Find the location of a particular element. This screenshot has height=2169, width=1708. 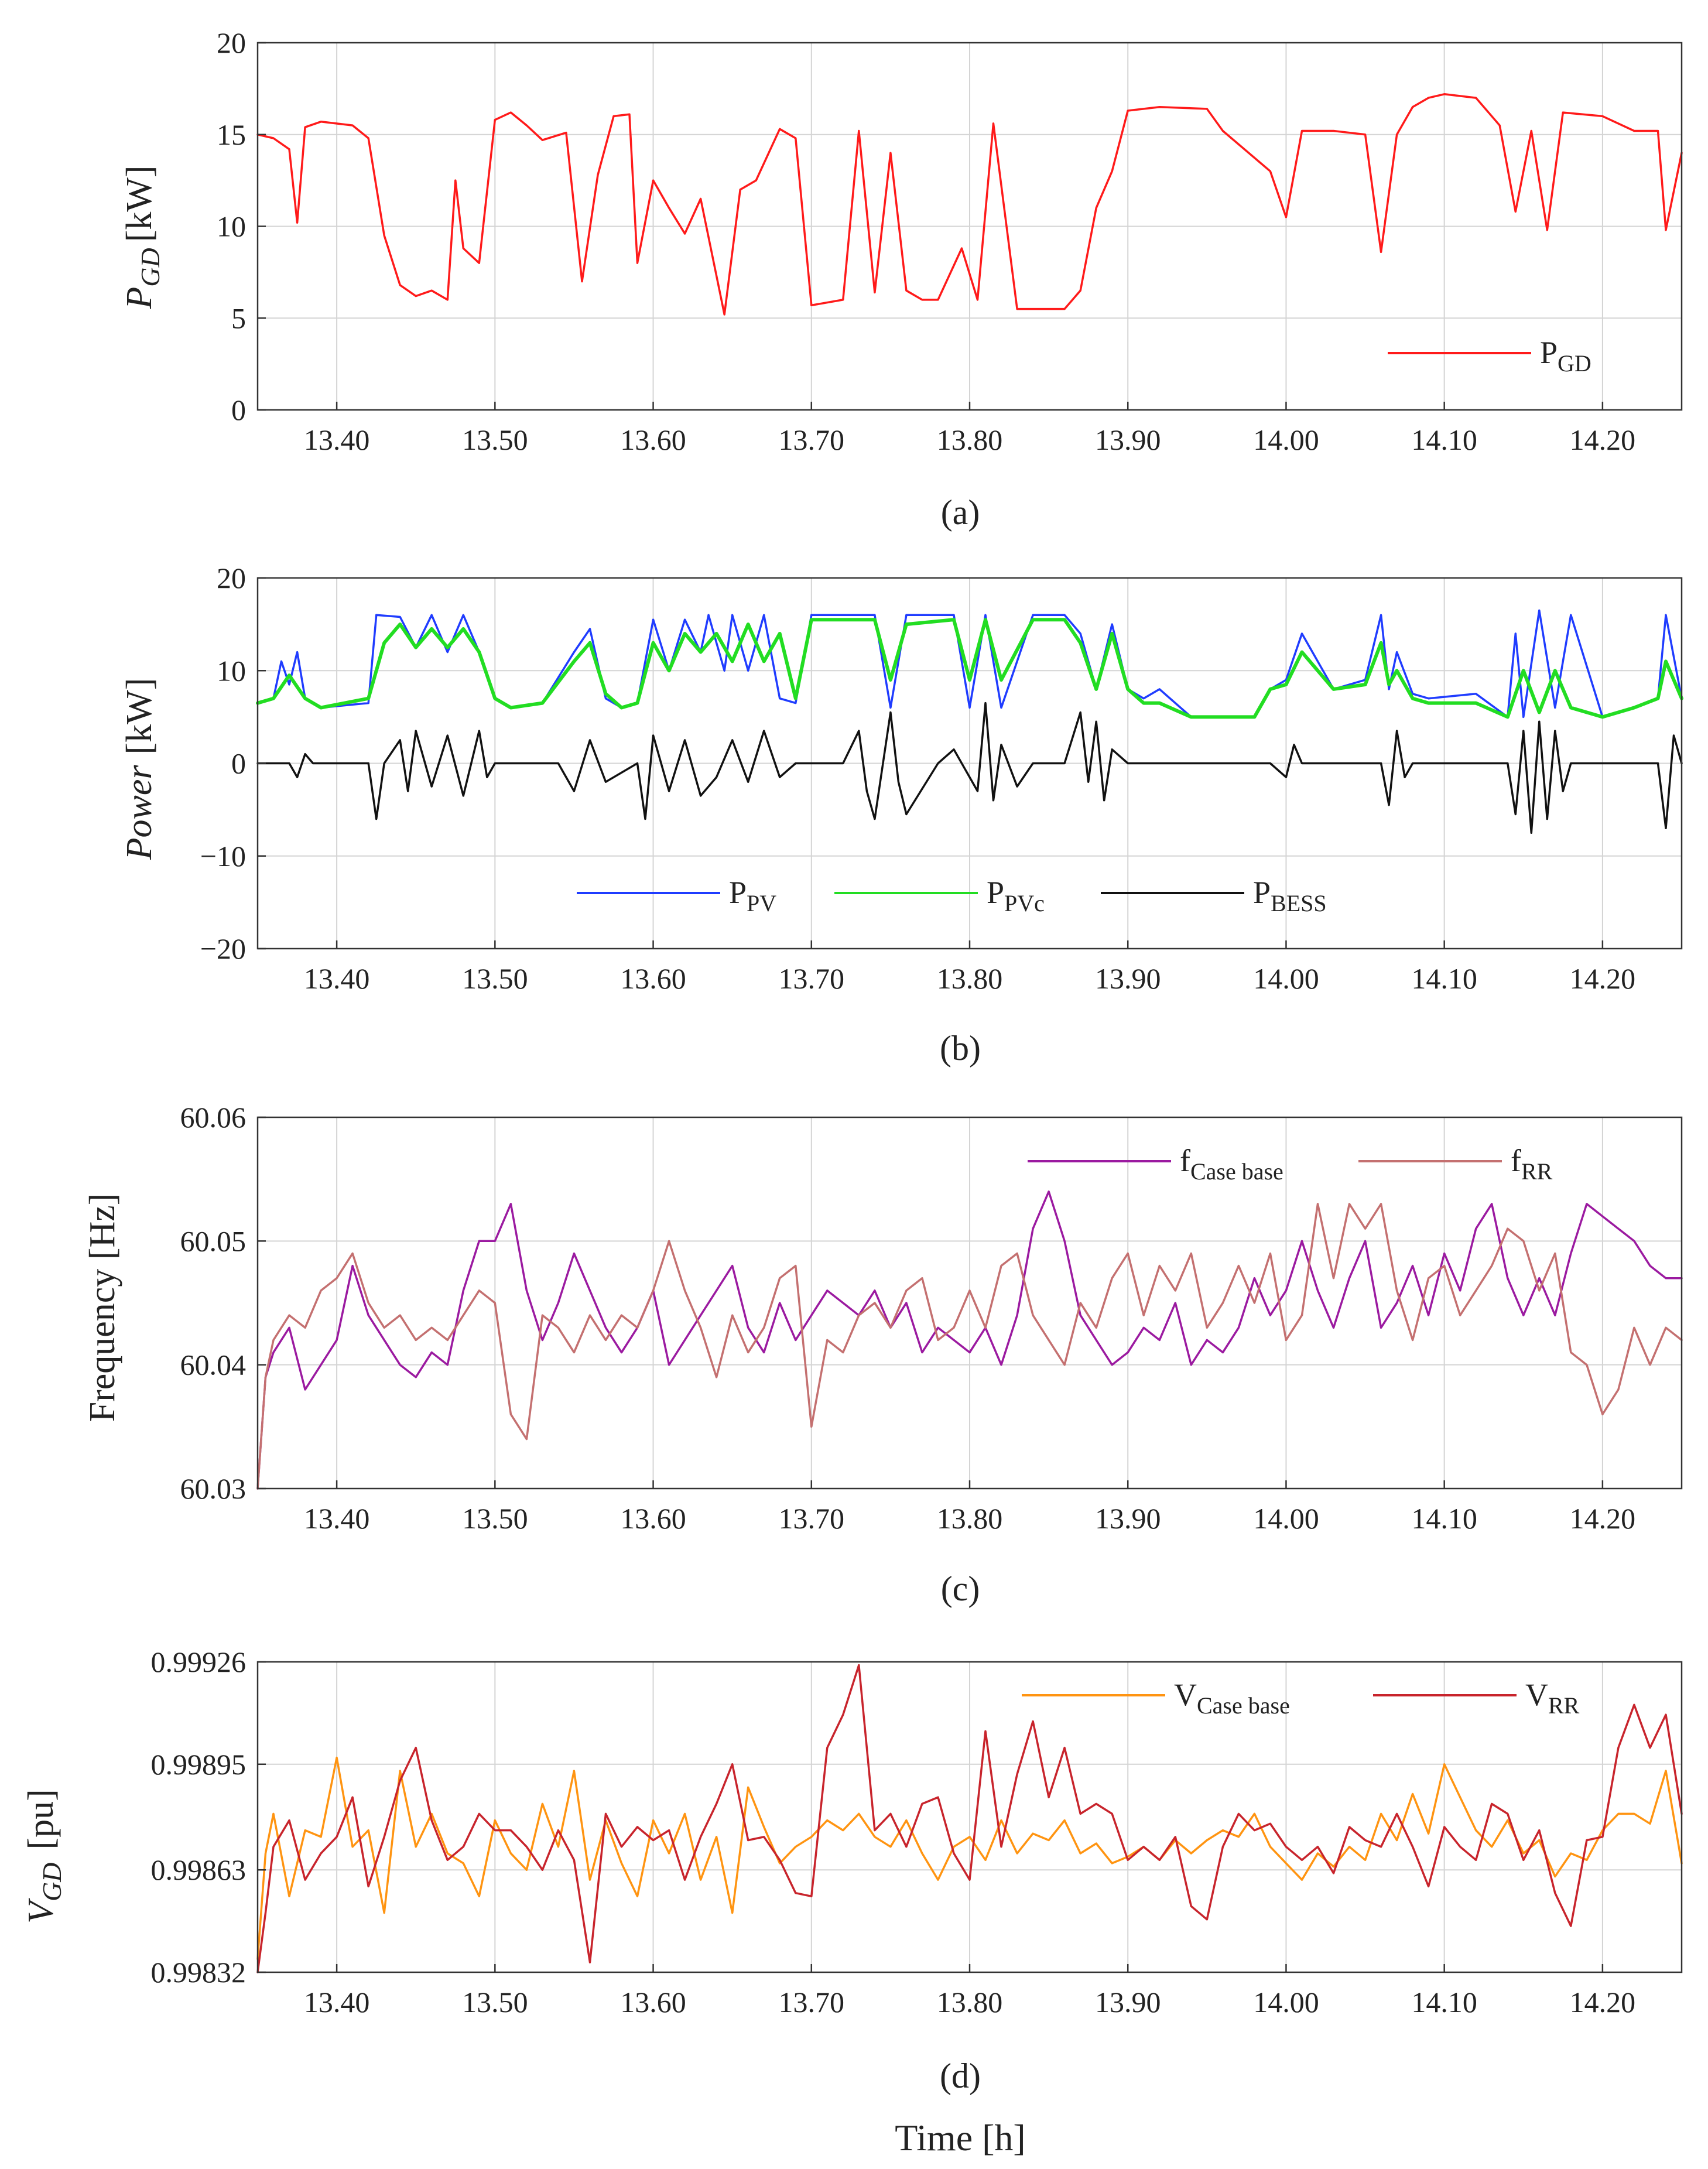

legend-label-frr: fRR is located at coordinates (1532, 1164).